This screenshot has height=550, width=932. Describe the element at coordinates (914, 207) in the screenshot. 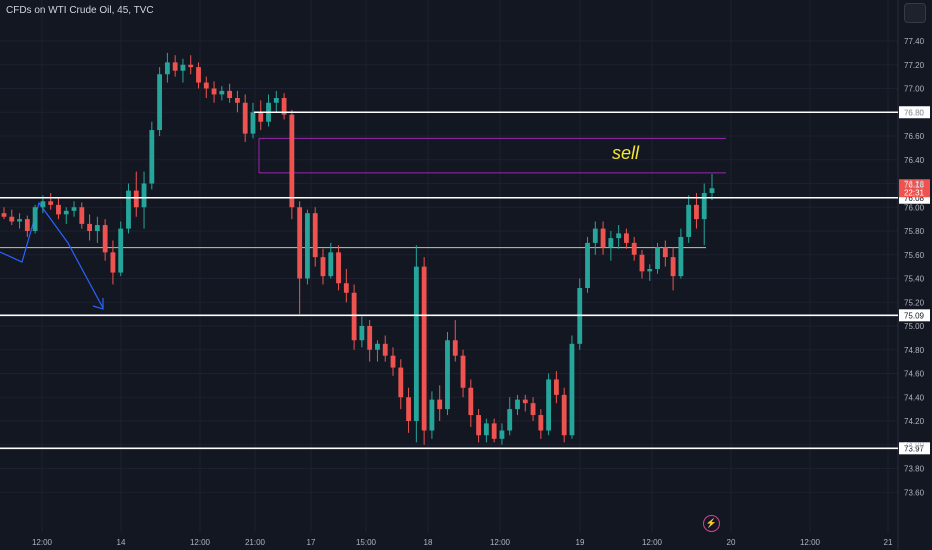

I see `price-tick-label: 76.00` at that location.